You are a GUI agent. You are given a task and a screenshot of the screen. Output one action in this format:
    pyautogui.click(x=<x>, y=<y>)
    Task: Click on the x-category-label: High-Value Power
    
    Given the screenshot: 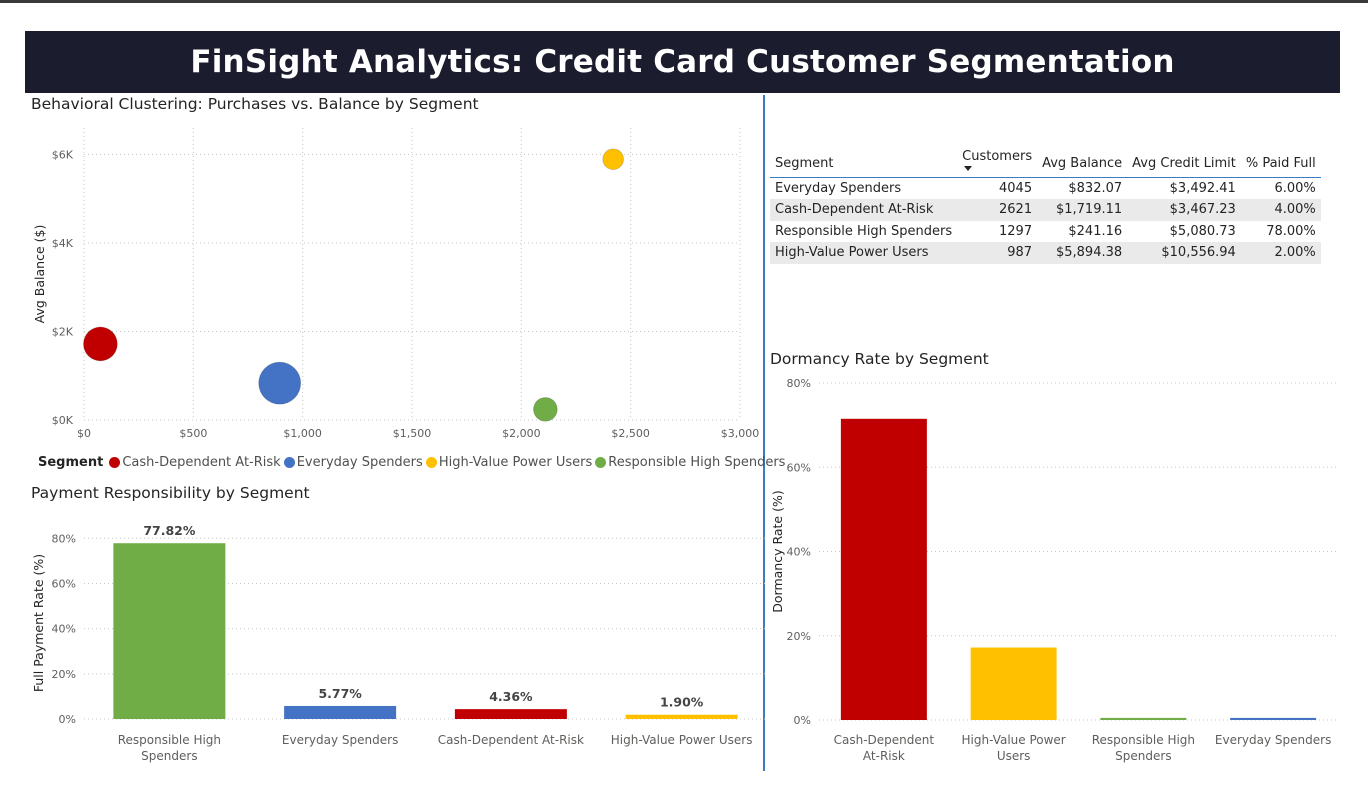 What is the action you would take?
    pyautogui.click(x=1013, y=740)
    